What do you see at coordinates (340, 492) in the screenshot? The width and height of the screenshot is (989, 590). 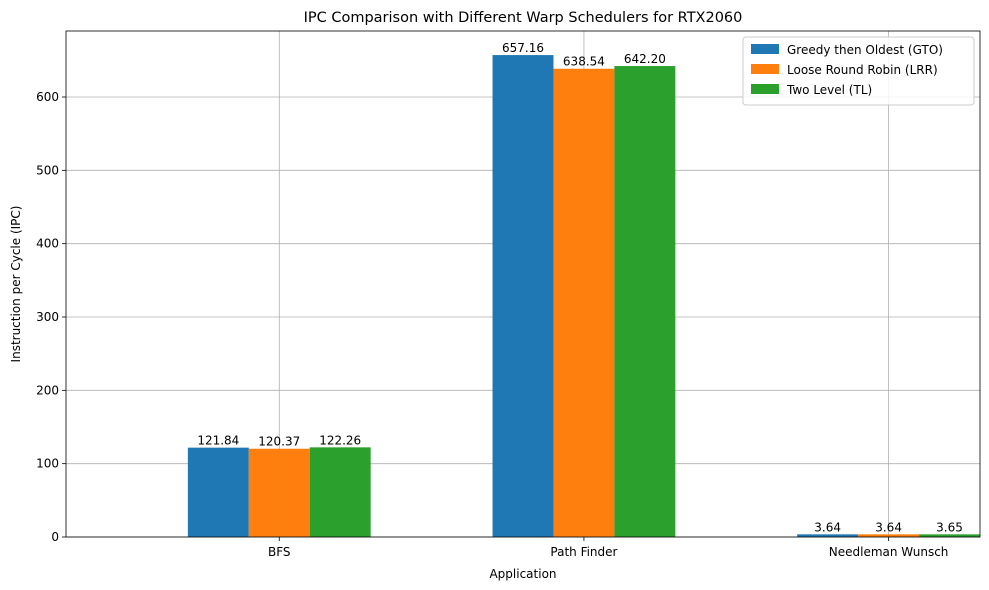 I see `bar-bfs-two-level-tl` at bounding box center [340, 492].